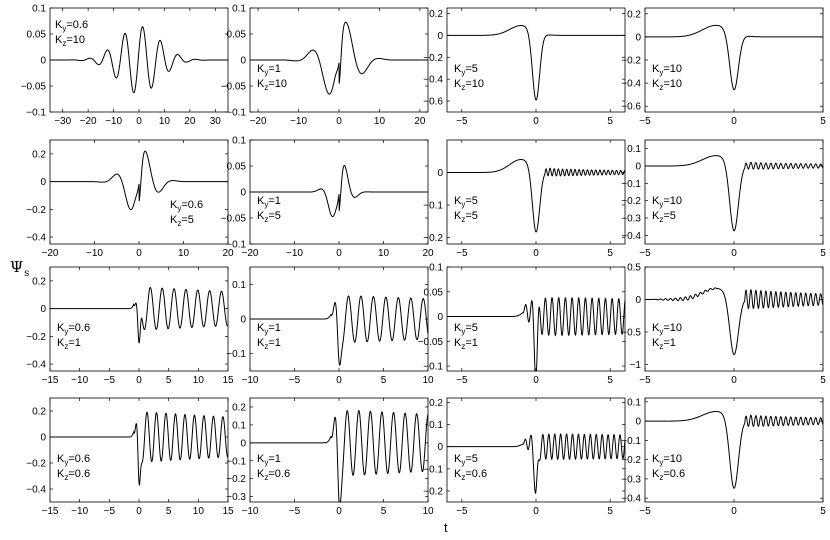 This screenshot has height=540, width=830. Describe the element at coordinates (62, 121) in the screenshot. I see `x-tick-label: −30` at that location.